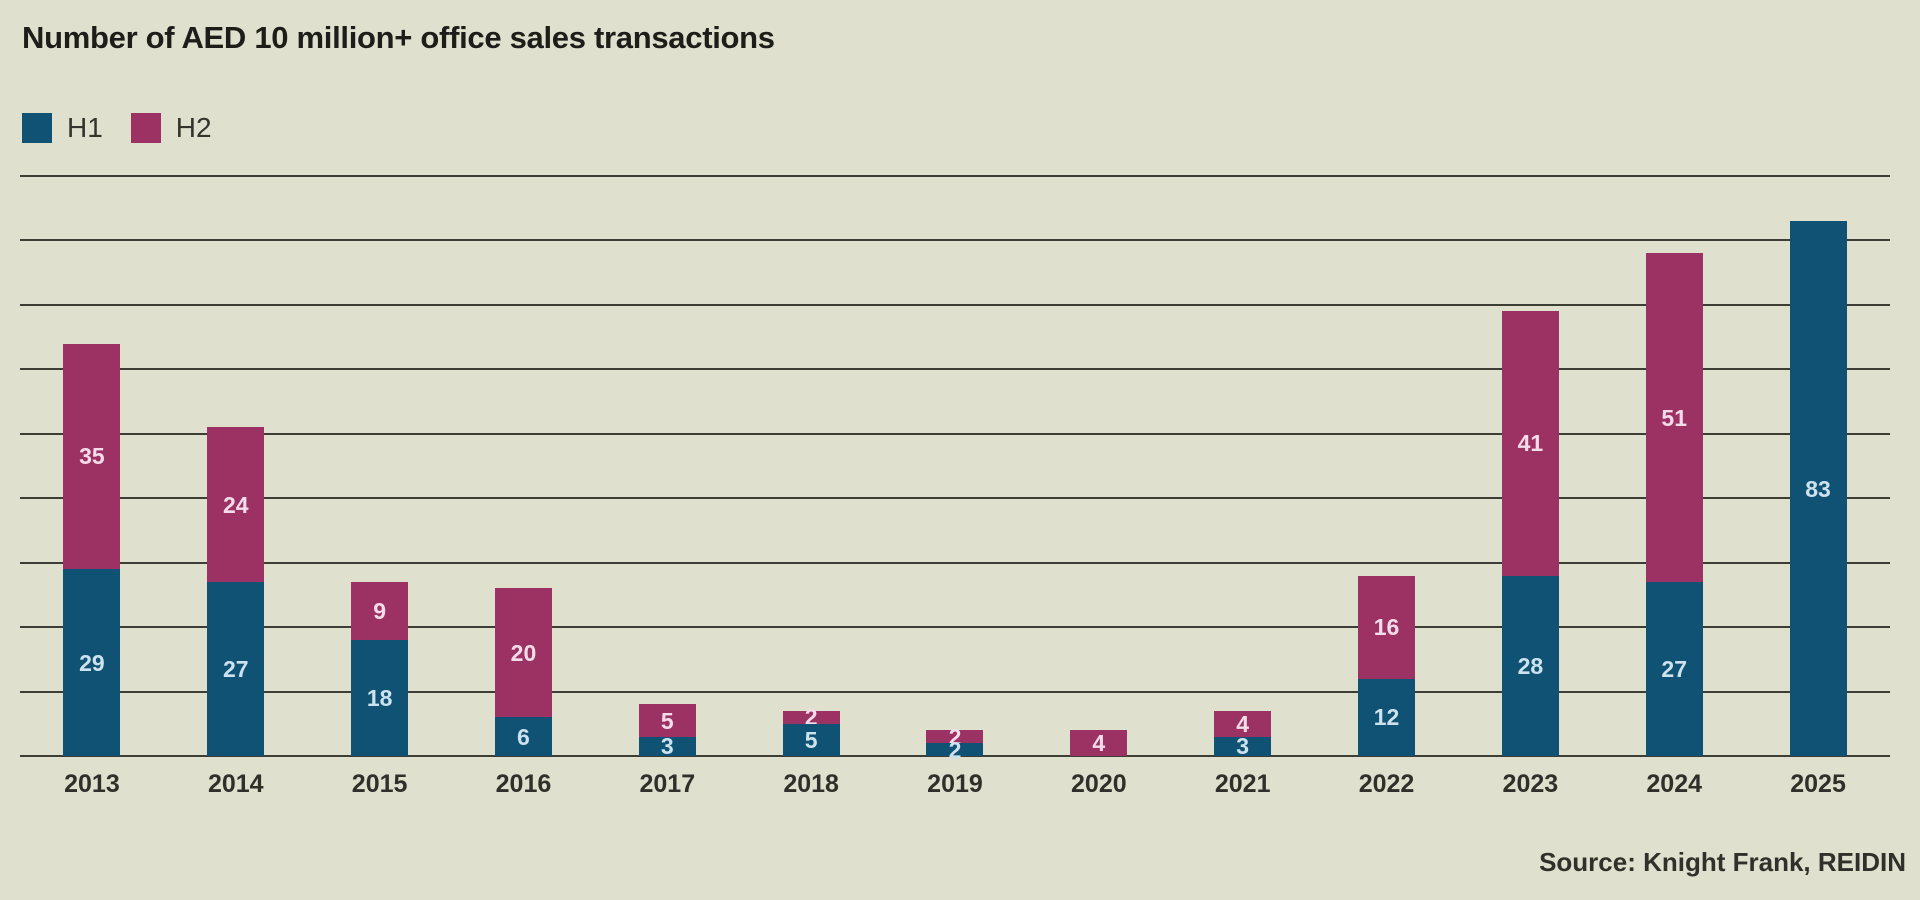  I want to click on bar-segment-h1-2022: 12, so click(1387, 717).